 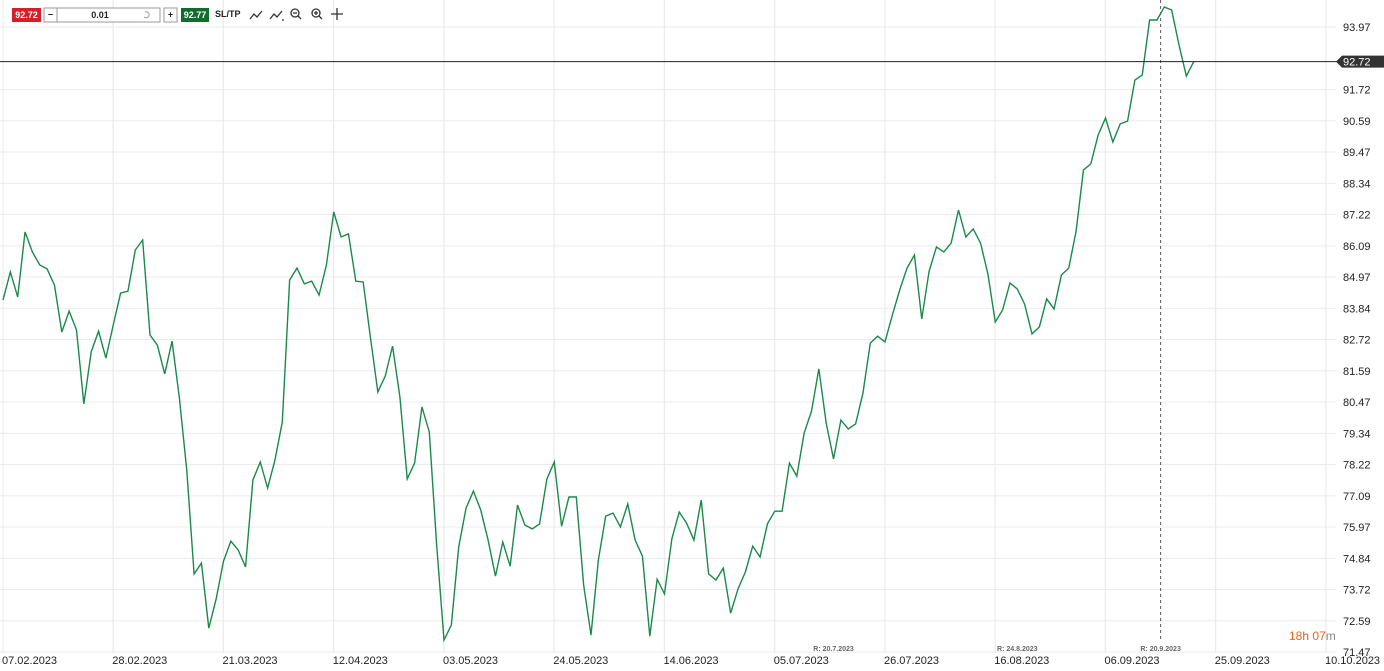 What do you see at coordinates (1357, 559) in the screenshot?
I see `y-tick-label: 74.84` at bounding box center [1357, 559].